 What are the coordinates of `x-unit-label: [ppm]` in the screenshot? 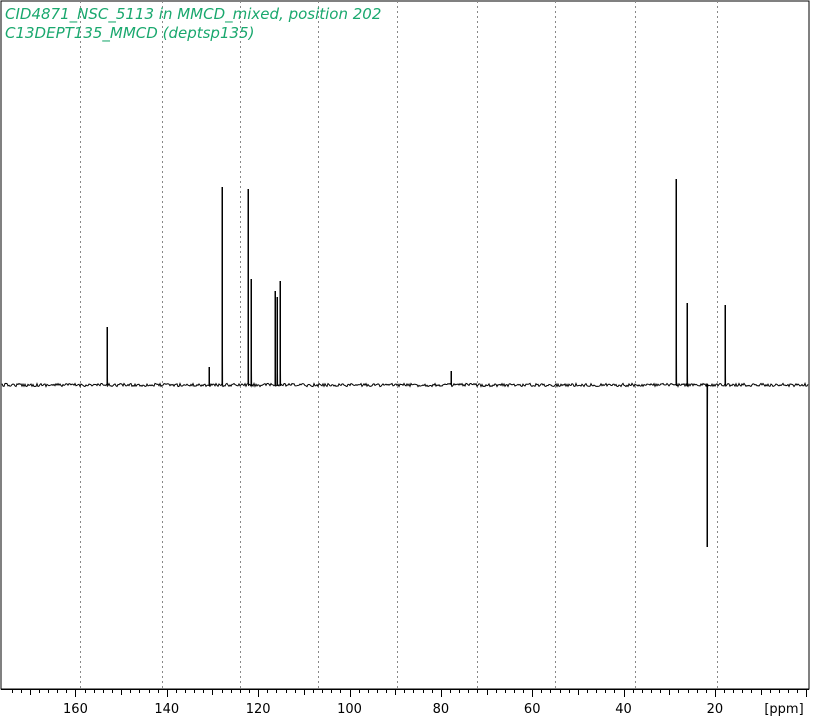 It's located at (783, 709).